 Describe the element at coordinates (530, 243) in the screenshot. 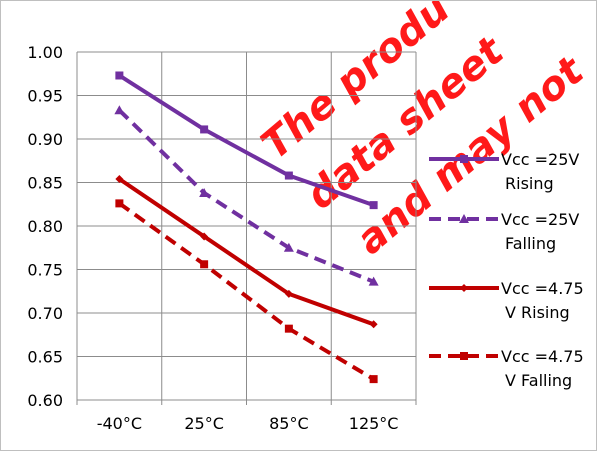

I see `legend-label: Falling` at that location.